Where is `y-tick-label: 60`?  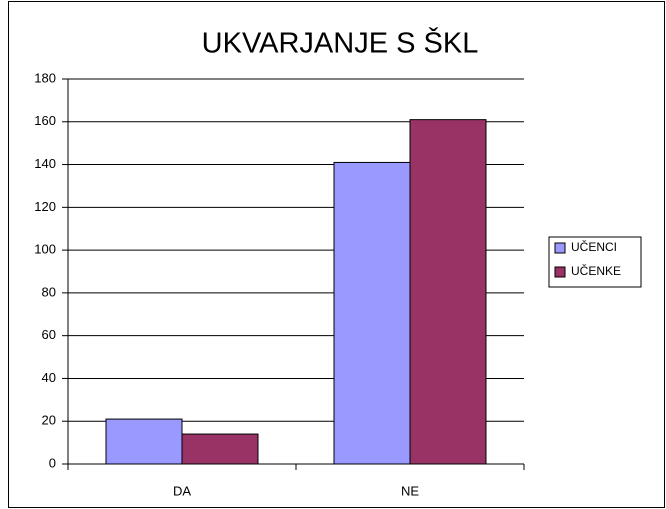 y-tick-label: 60 is located at coordinates (49, 334).